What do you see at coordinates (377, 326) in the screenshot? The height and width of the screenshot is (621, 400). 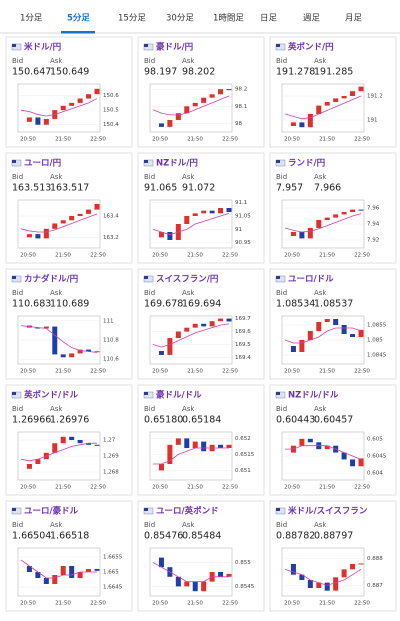 I see `y-tick-label: 1.0855` at bounding box center [377, 326].